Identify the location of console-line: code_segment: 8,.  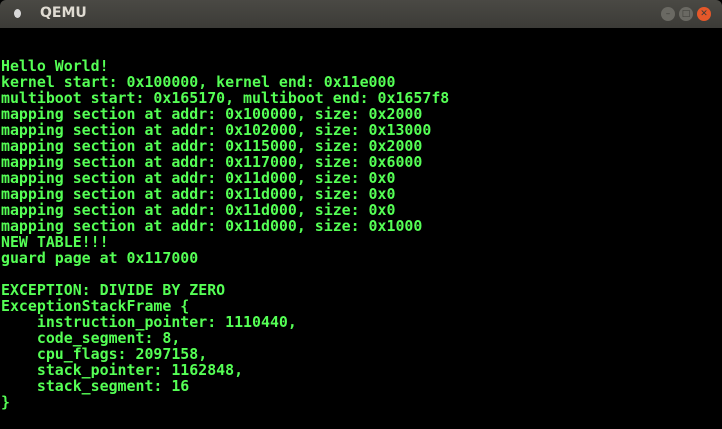
(91, 338).